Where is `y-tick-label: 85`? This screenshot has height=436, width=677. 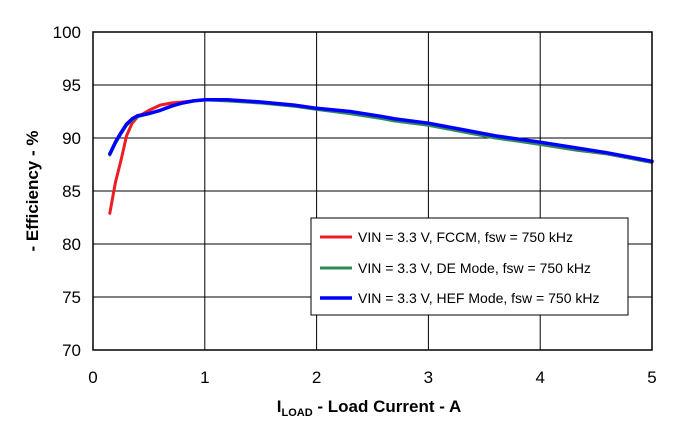 y-tick-label: 85 is located at coordinates (71, 191).